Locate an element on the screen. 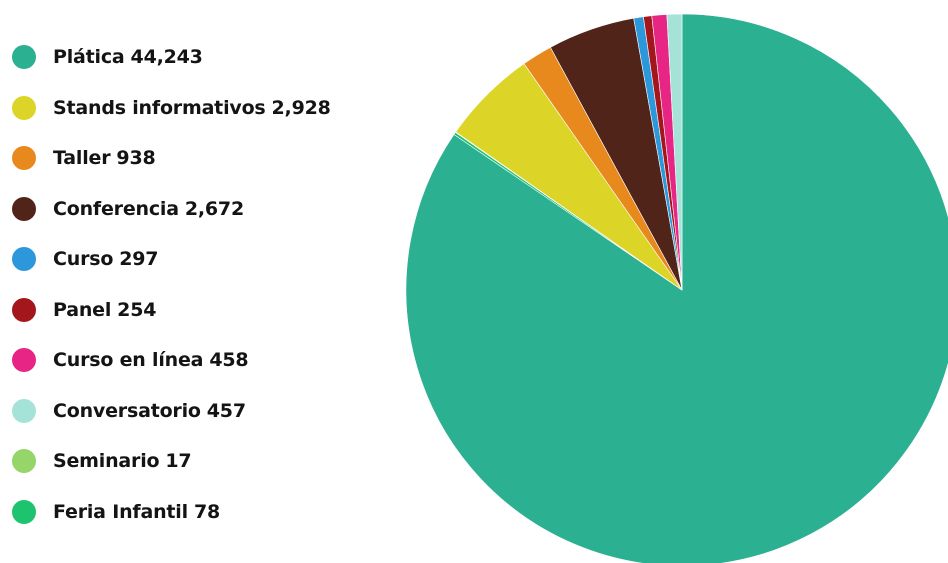  legend-item: Conversatorio 457 is located at coordinates (212, 411).